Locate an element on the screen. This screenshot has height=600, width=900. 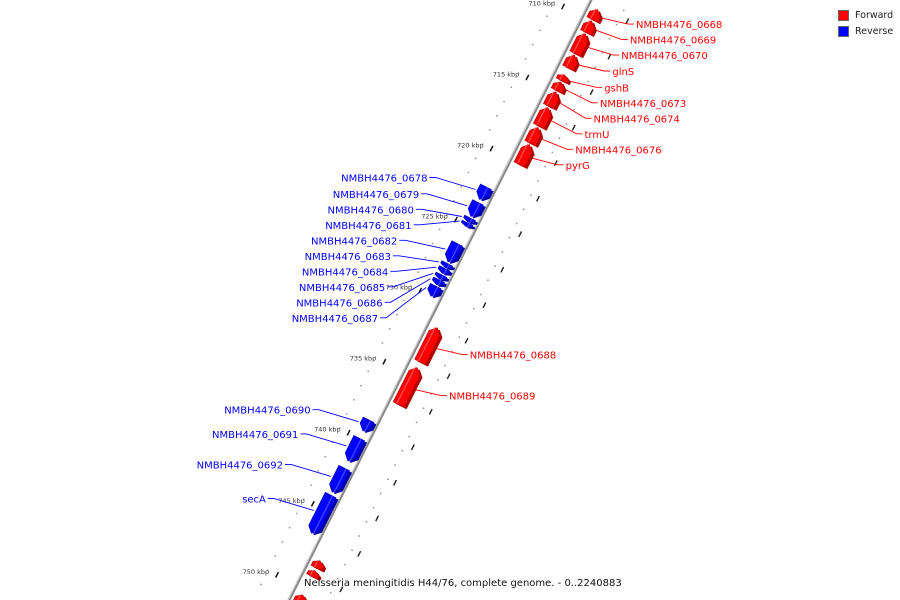
gene-trmU is located at coordinates (543, 118).